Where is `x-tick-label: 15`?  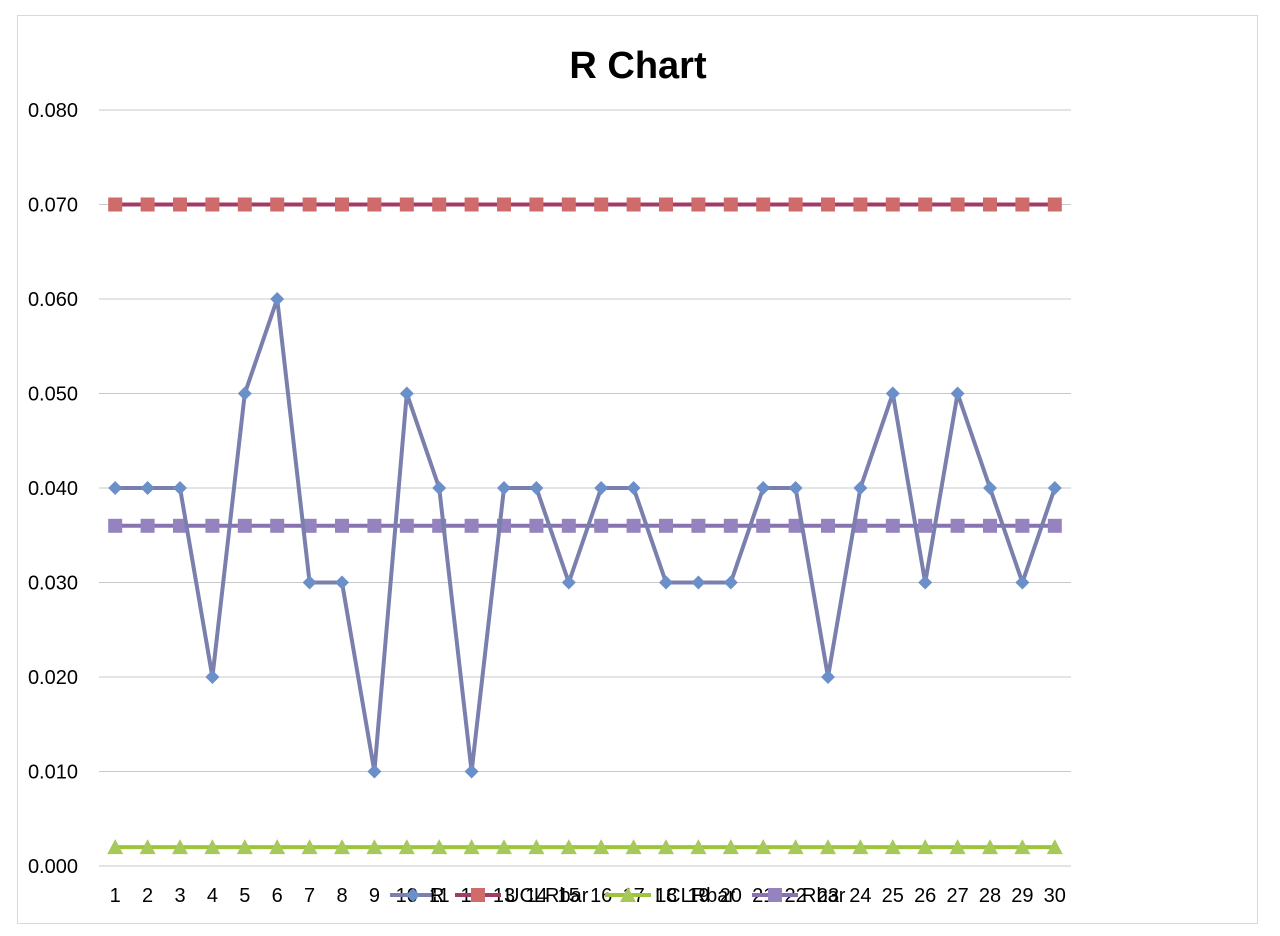
x-tick-label: 15 is located at coordinates (569, 896).